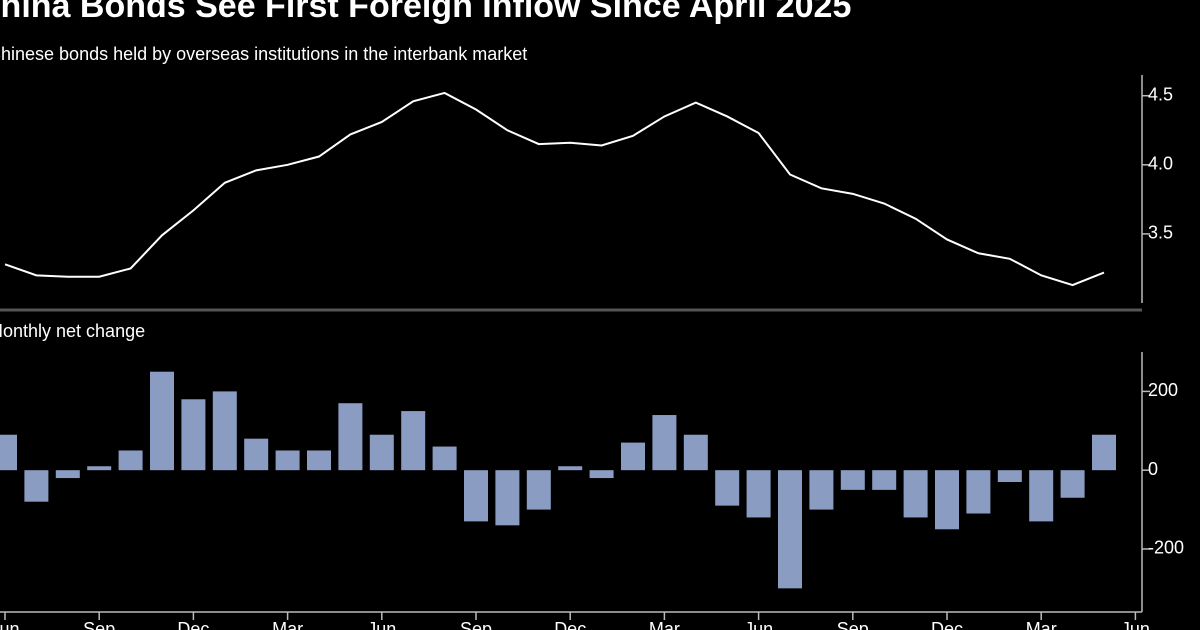  Describe the element at coordinates (1153, 469) in the screenshot. I see `y-tick-label: 0` at that location.